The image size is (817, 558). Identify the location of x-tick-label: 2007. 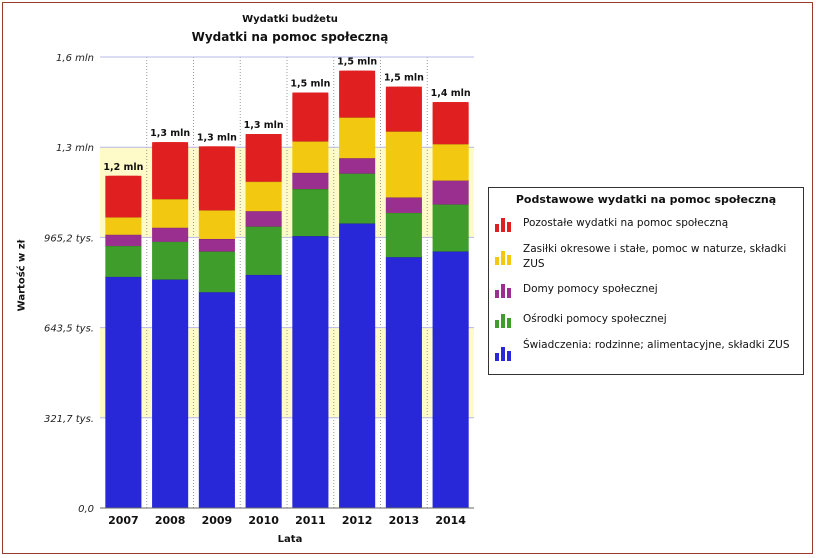
(123, 520).